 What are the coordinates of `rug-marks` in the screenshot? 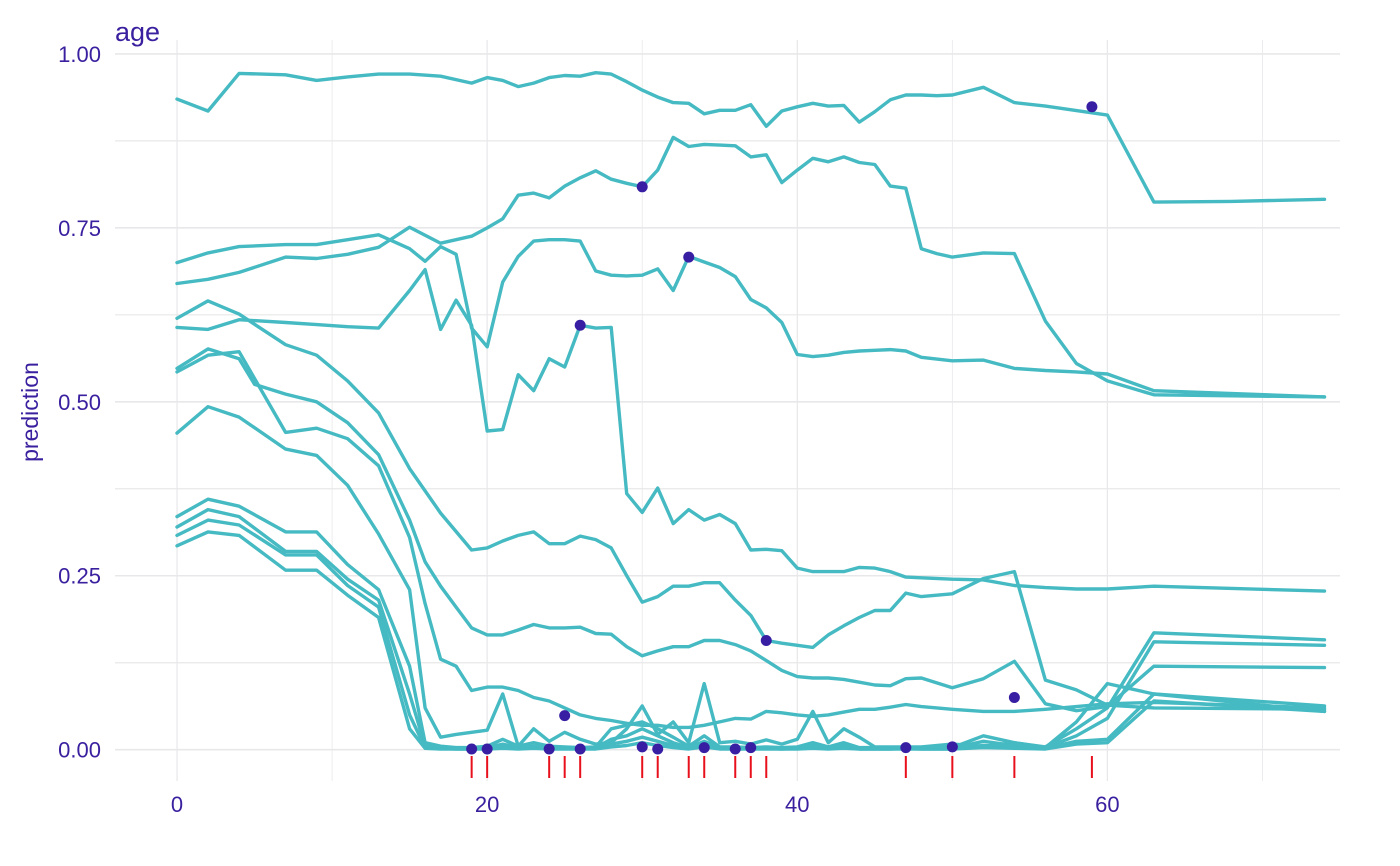 It's located at (782, 767).